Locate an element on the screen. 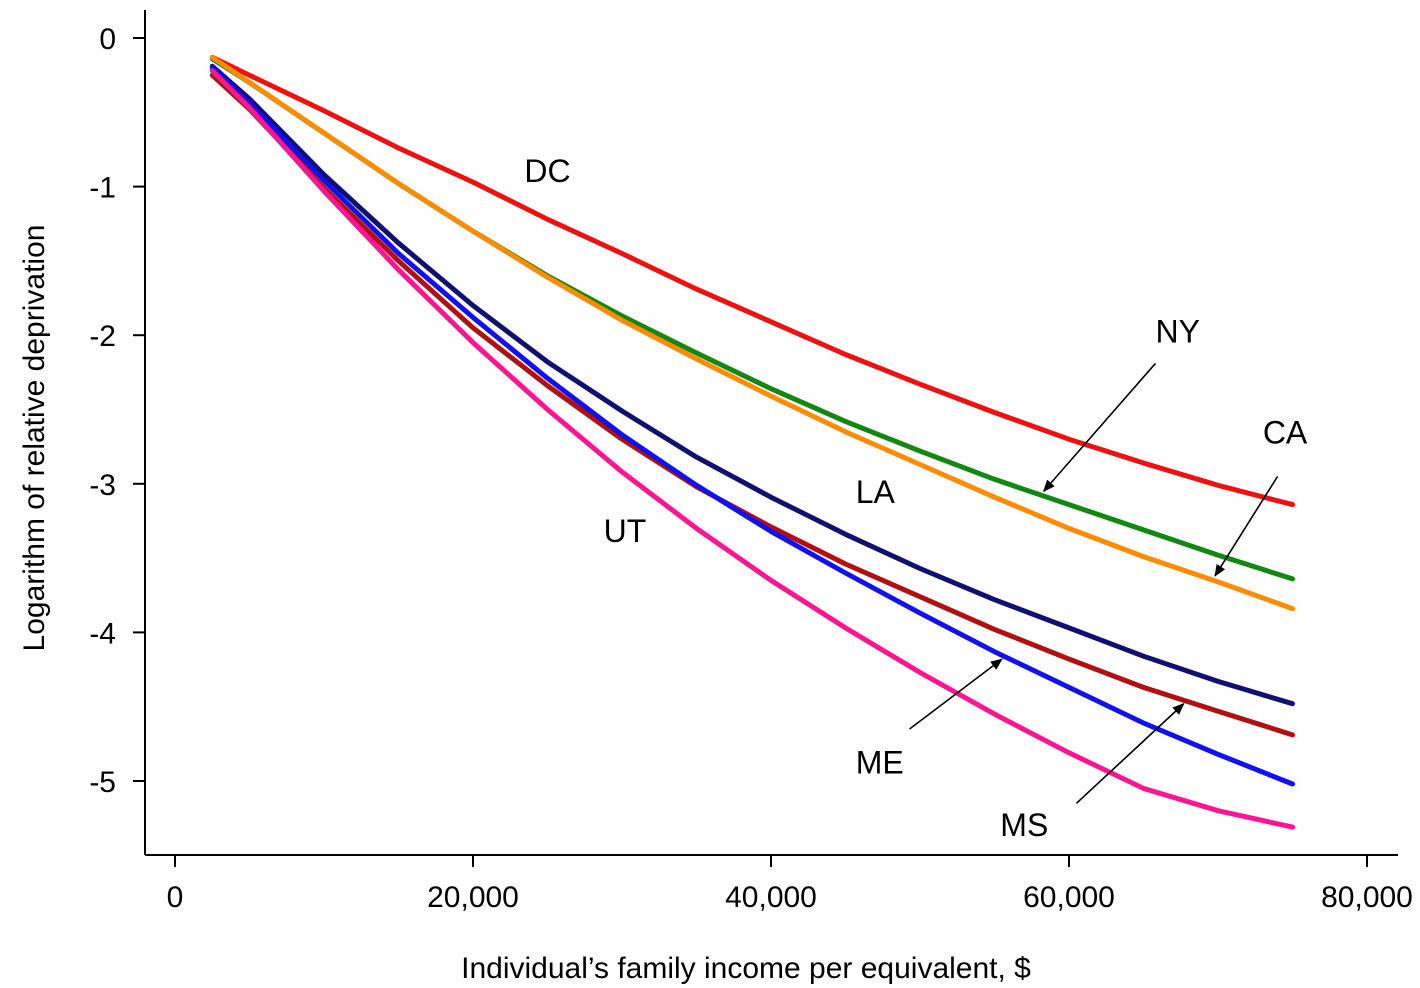  series-label-ca: CA is located at coordinates (1285, 433).